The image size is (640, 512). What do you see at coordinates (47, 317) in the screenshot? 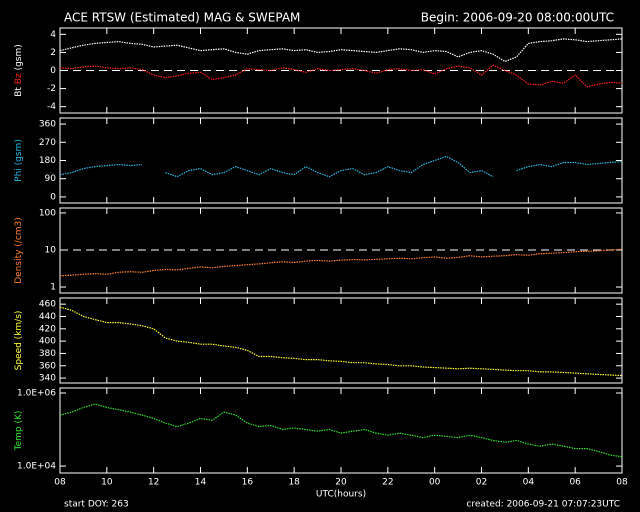
I see `y-tick-label: 440` at bounding box center [47, 317].